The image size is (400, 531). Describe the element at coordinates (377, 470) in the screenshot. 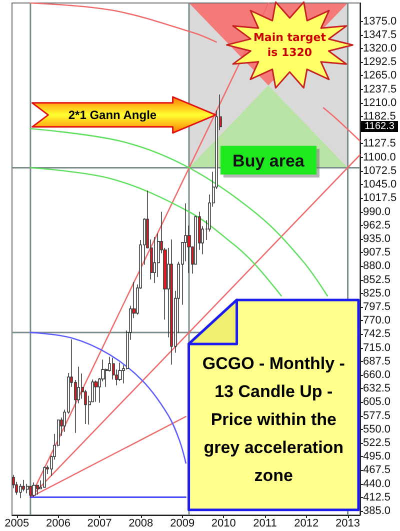

I see `y-tick-label: 467.5` at that location.